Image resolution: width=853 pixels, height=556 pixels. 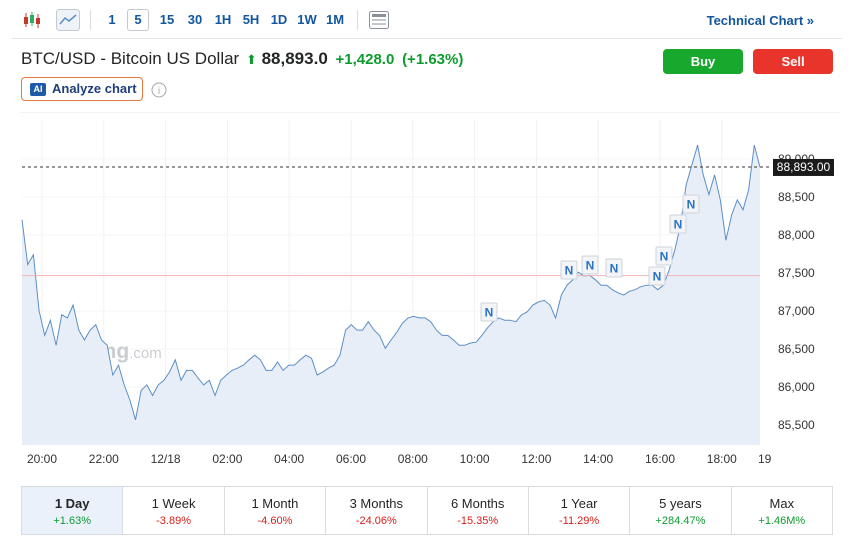 I want to click on x-tick-label: 16:00, so click(x=660, y=459).